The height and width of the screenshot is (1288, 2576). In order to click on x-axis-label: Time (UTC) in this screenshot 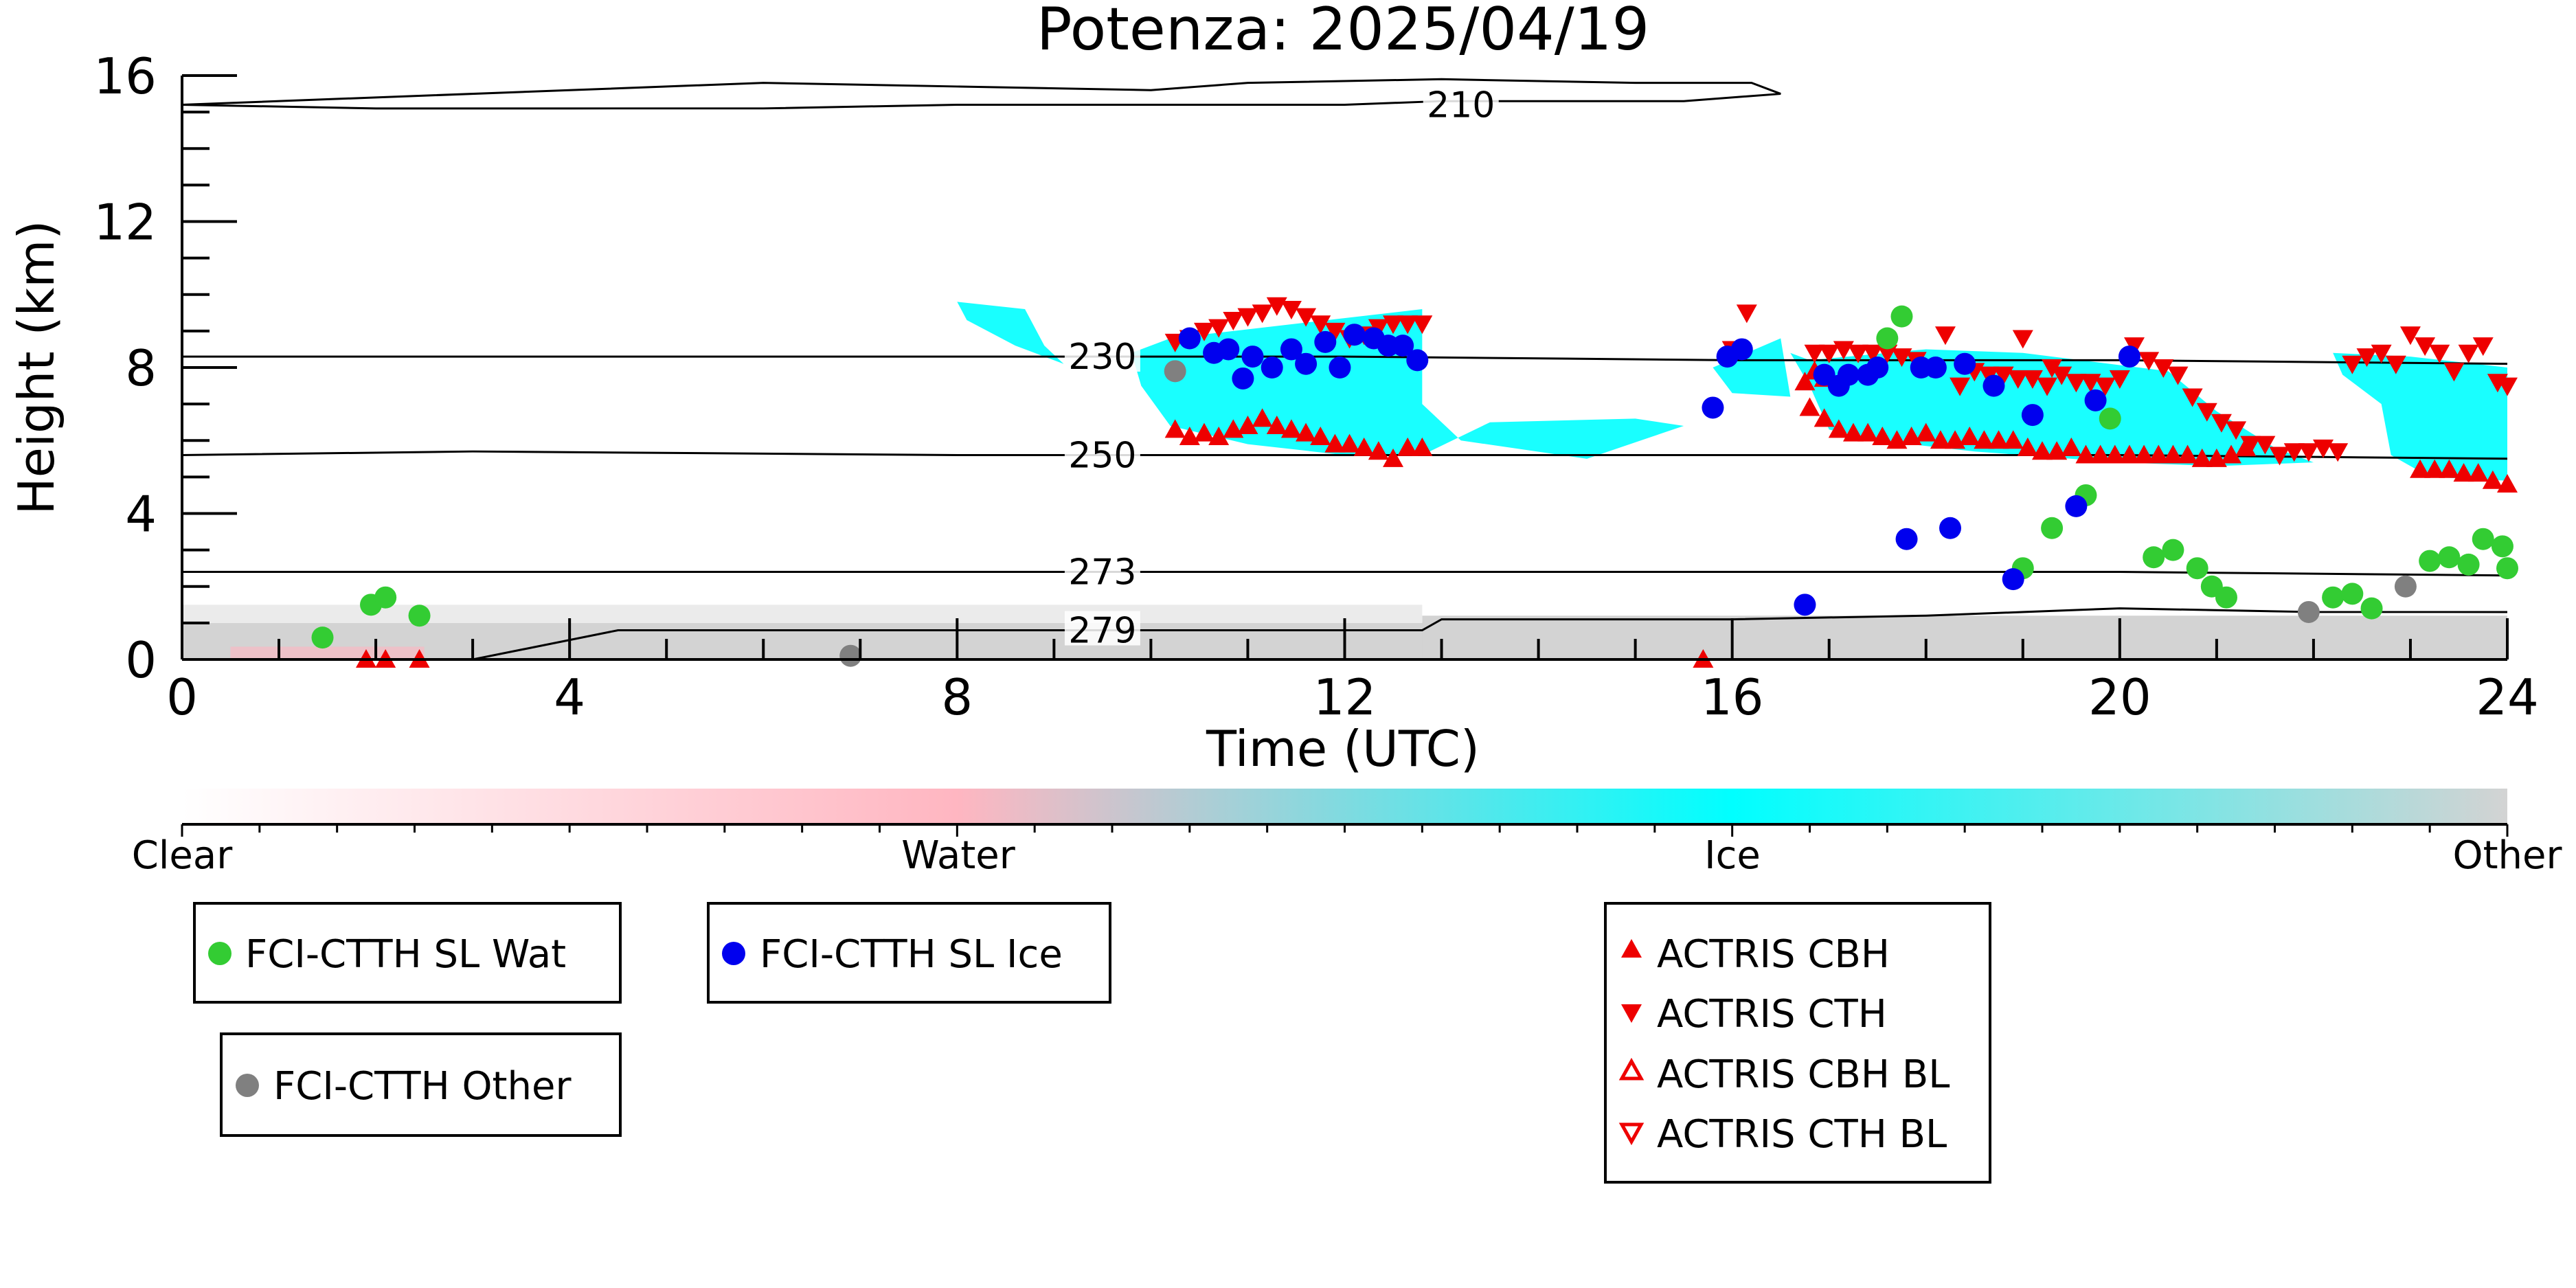, I will do `click(1343, 749)`.